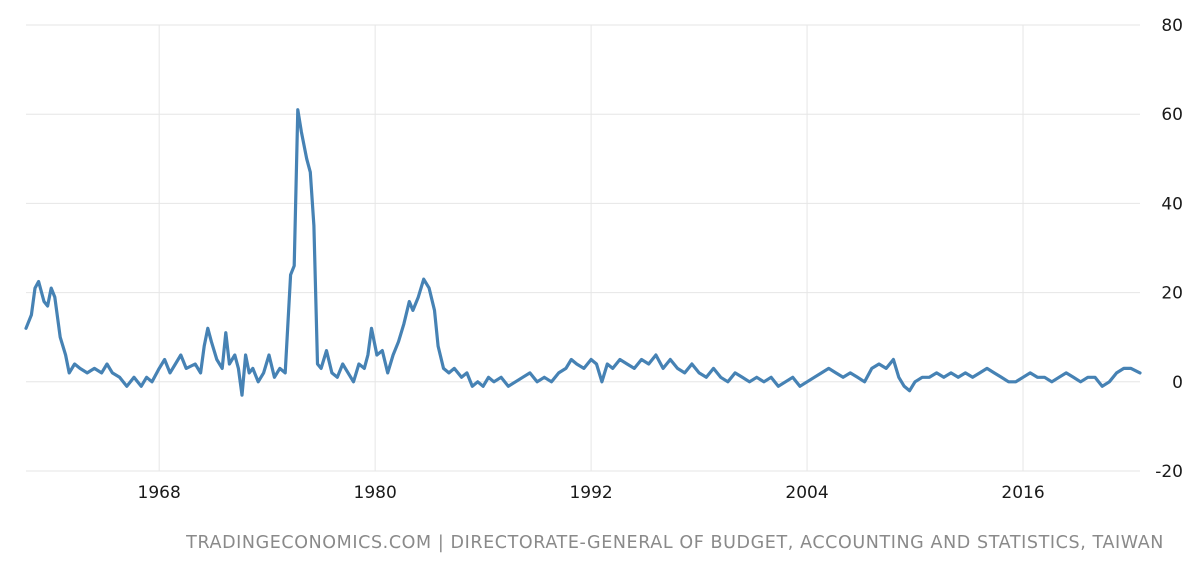  What do you see at coordinates (806, 493) in the screenshot?
I see `x-tick-label: 2004` at bounding box center [806, 493].